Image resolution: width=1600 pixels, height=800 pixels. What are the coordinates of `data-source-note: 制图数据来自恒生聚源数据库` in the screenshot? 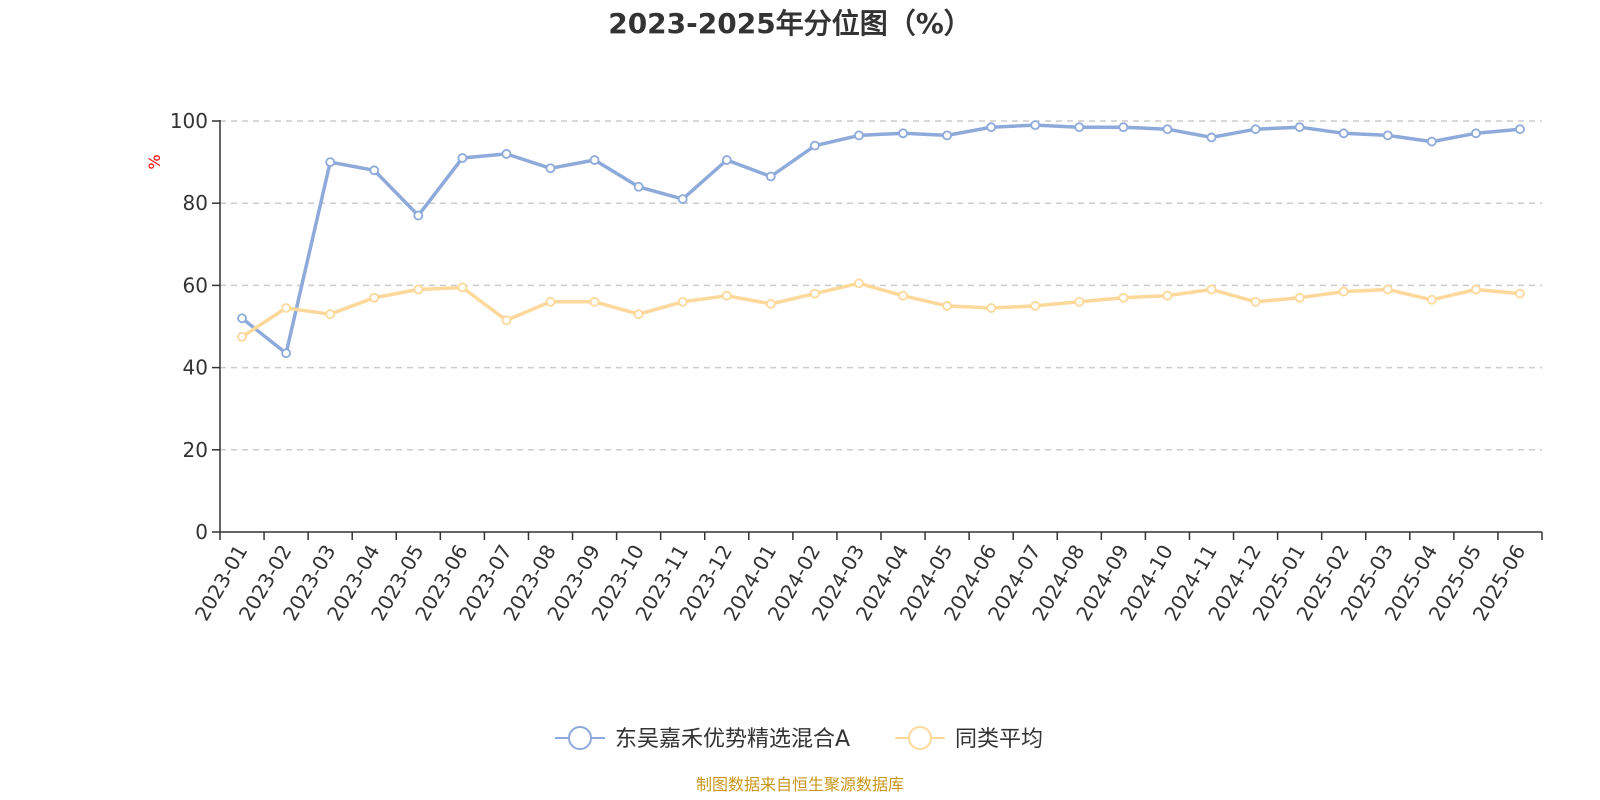 It's located at (800, 784).